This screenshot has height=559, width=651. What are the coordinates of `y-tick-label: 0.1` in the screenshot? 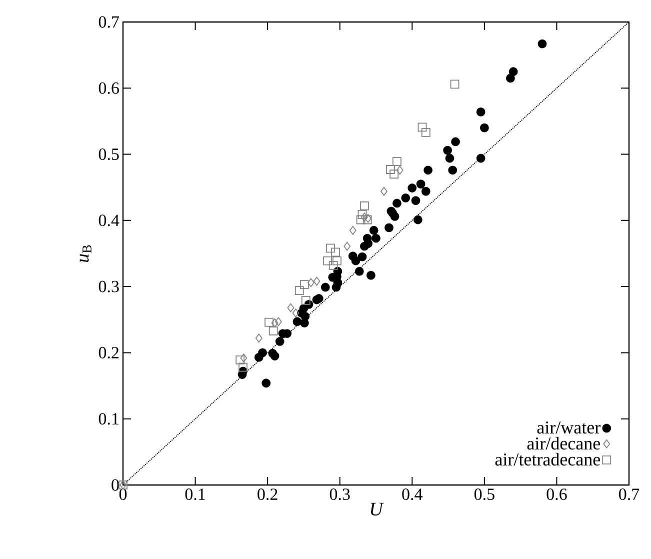 It's located at (108, 419).